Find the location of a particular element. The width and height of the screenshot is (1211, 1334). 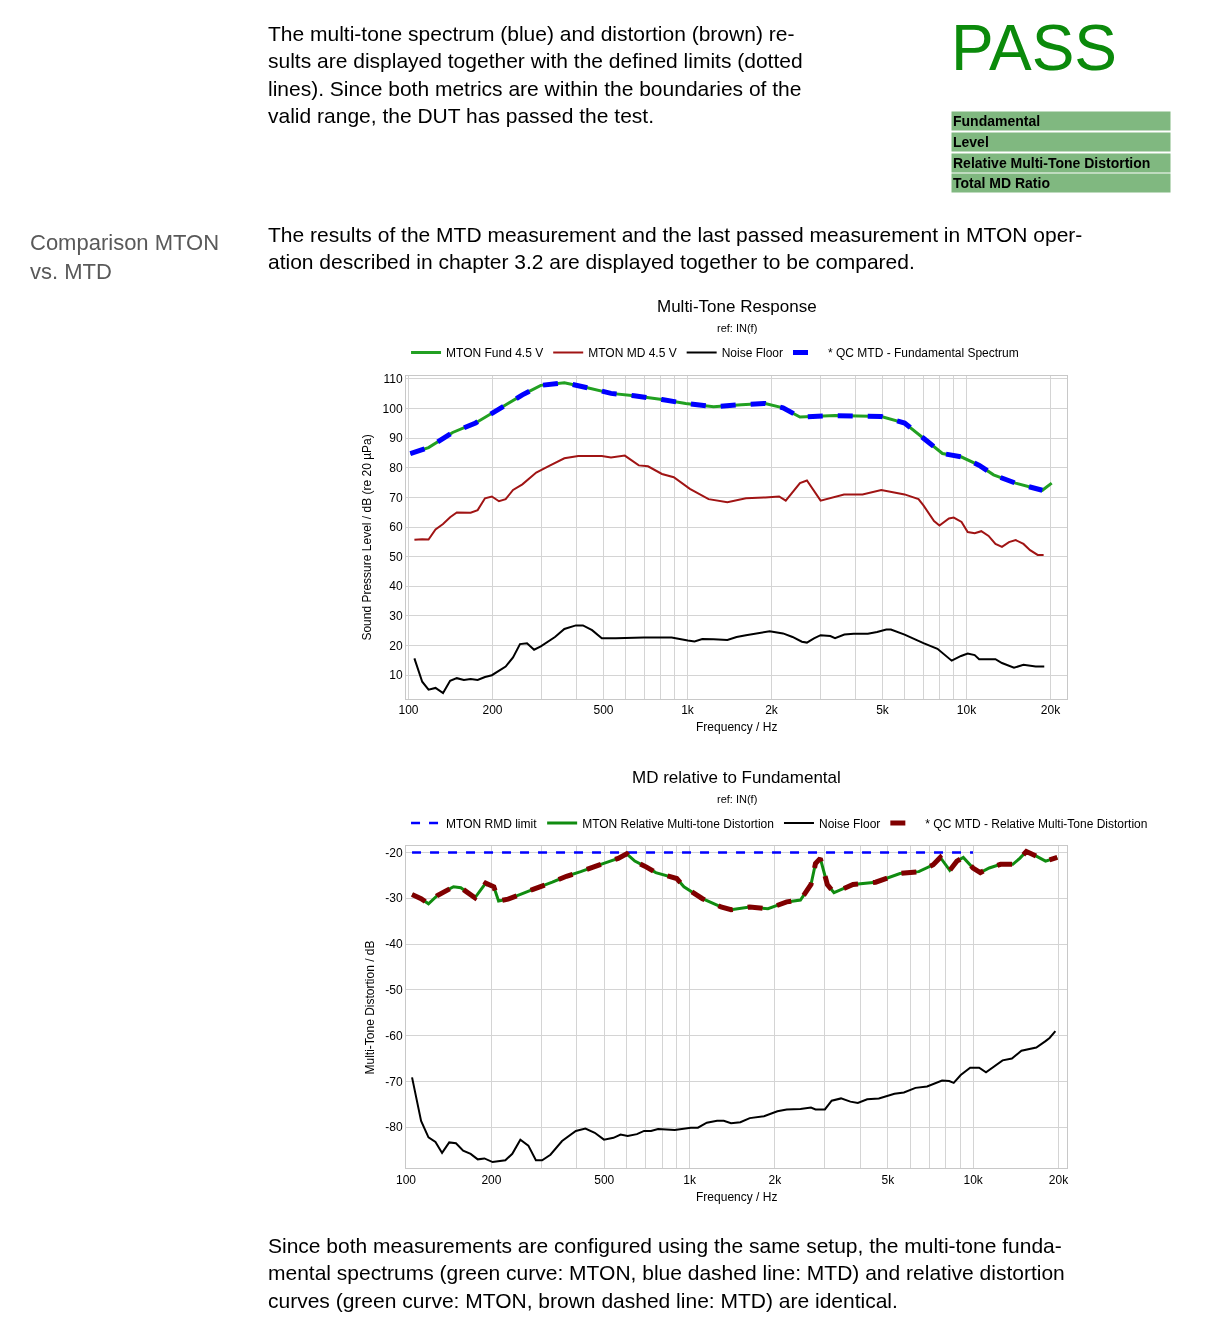

y-tick-label: 40 is located at coordinates (396, 586).